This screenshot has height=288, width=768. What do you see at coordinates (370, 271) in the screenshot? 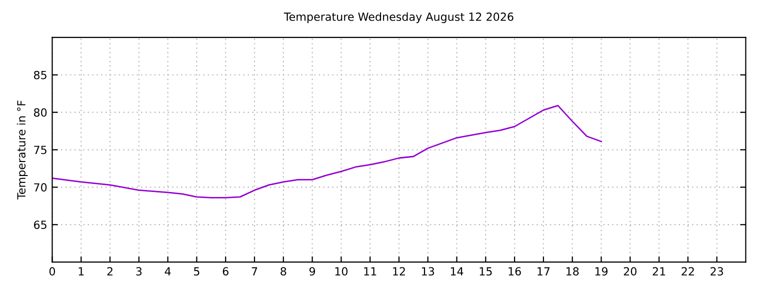
I see `x-tick-label: 11` at bounding box center [370, 271].